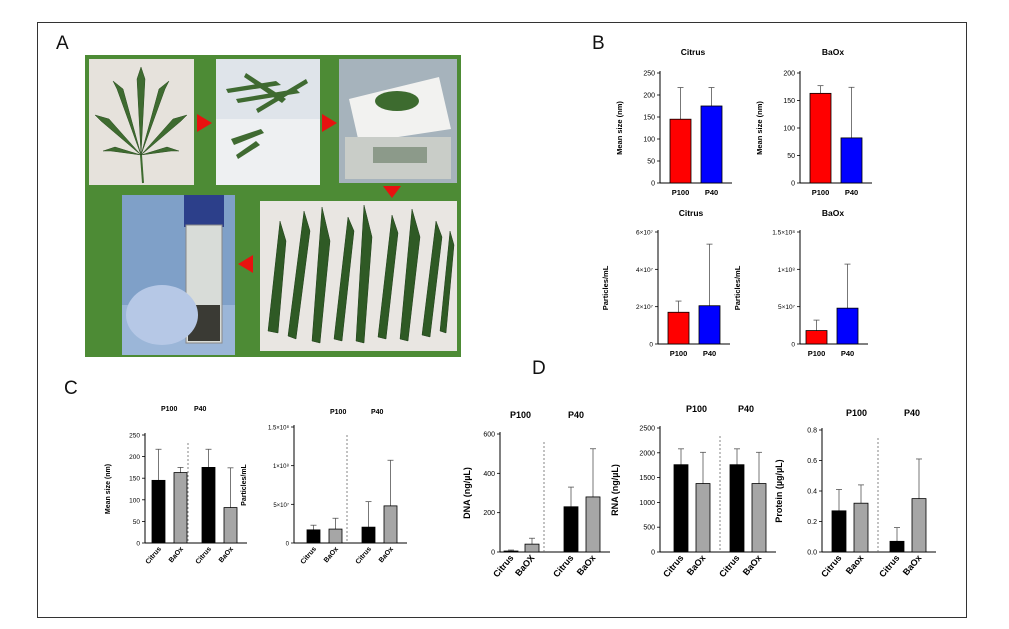  Describe the element at coordinates (647, 478) in the screenshot. I see `y-tick-label: 1500` at that location.